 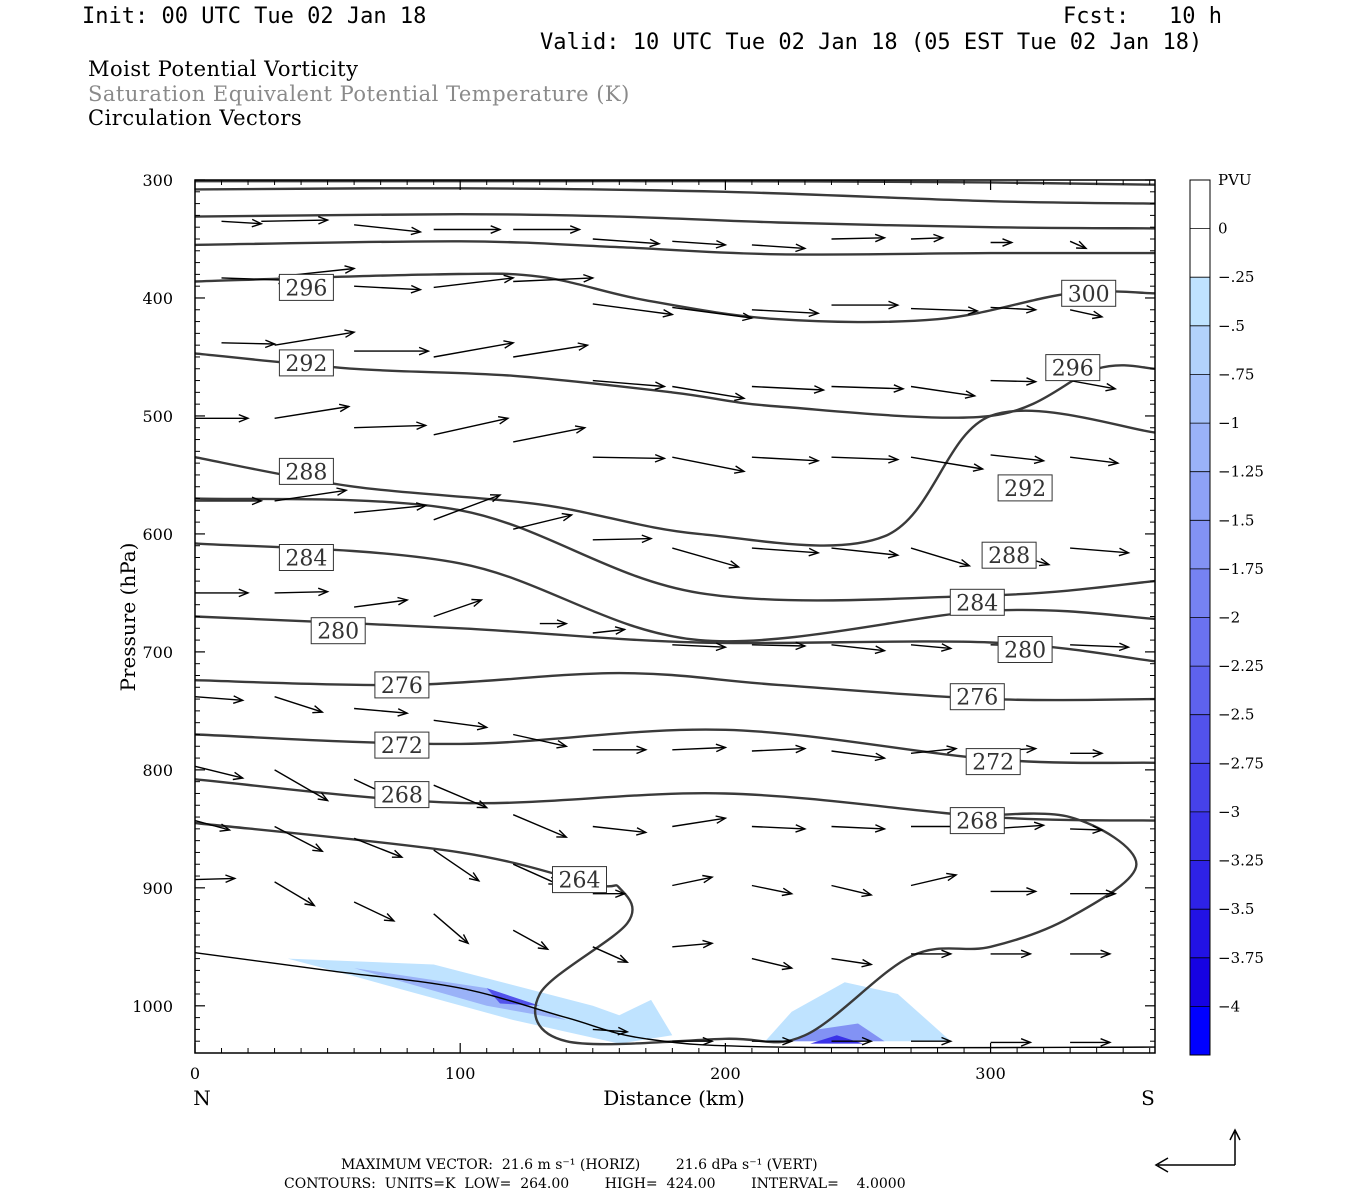 What do you see at coordinates (1236, 909) in the screenshot?
I see `colorbar-label-14: −3.5` at bounding box center [1236, 909].